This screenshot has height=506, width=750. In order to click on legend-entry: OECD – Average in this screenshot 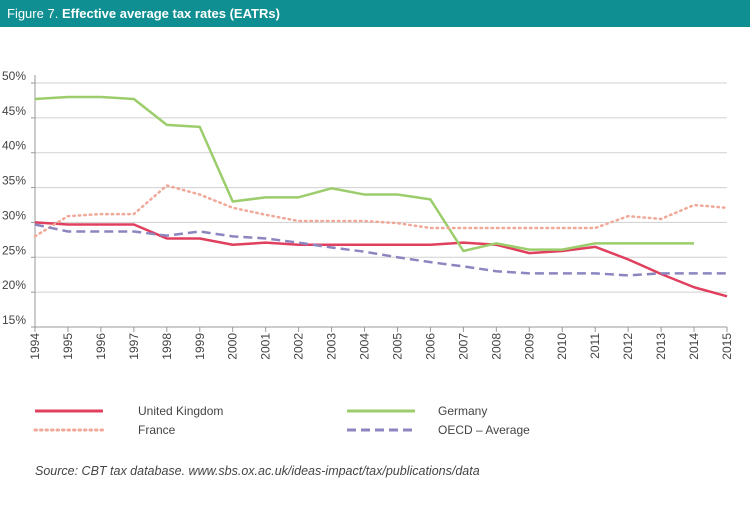, I will do `click(438, 430)`.